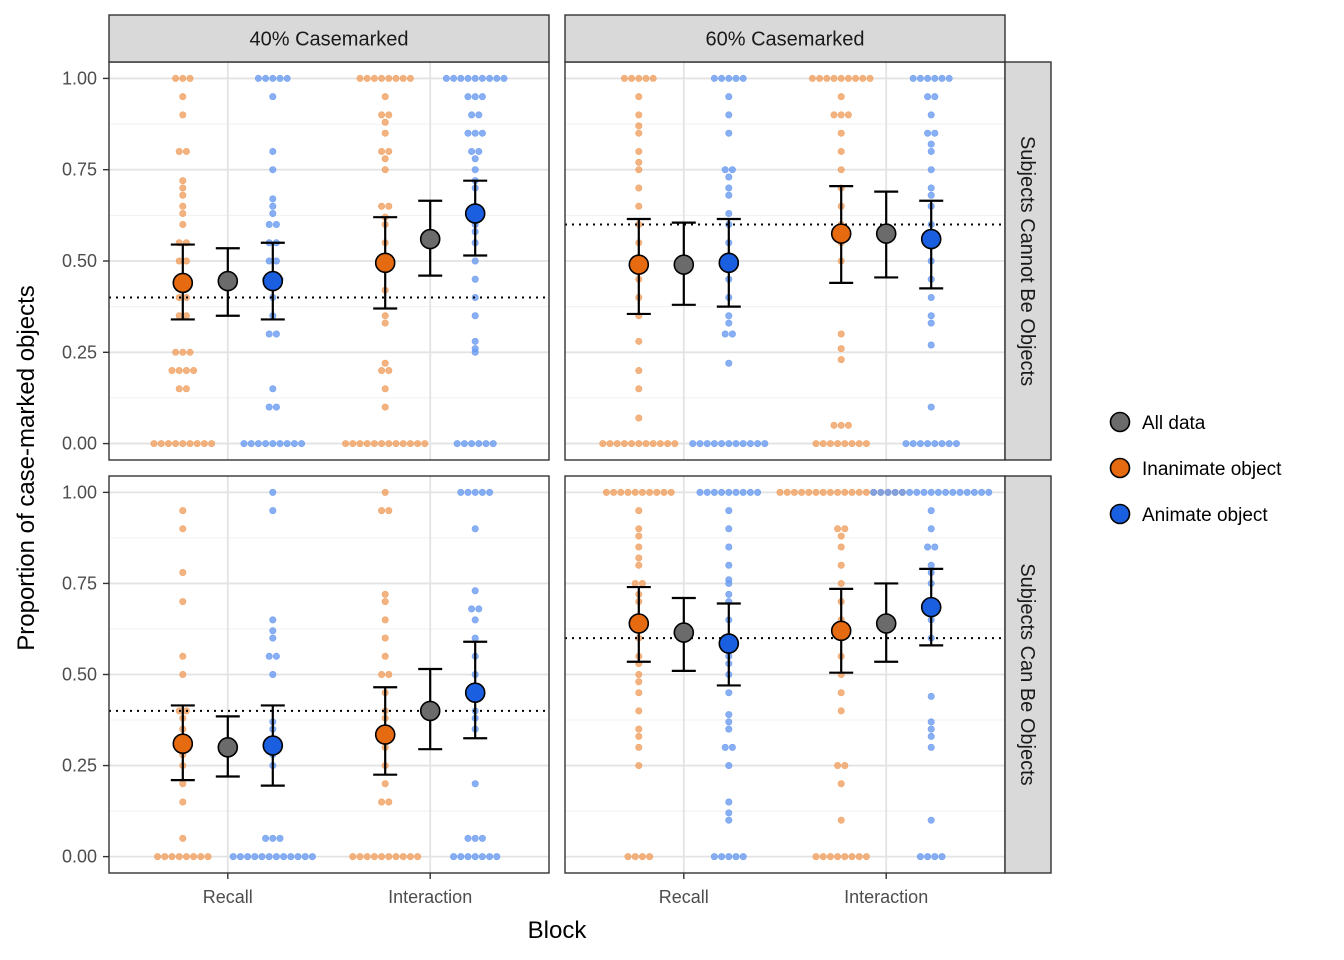 The width and height of the screenshot is (1344, 960). I want to click on all-mean-point, so click(886, 623).